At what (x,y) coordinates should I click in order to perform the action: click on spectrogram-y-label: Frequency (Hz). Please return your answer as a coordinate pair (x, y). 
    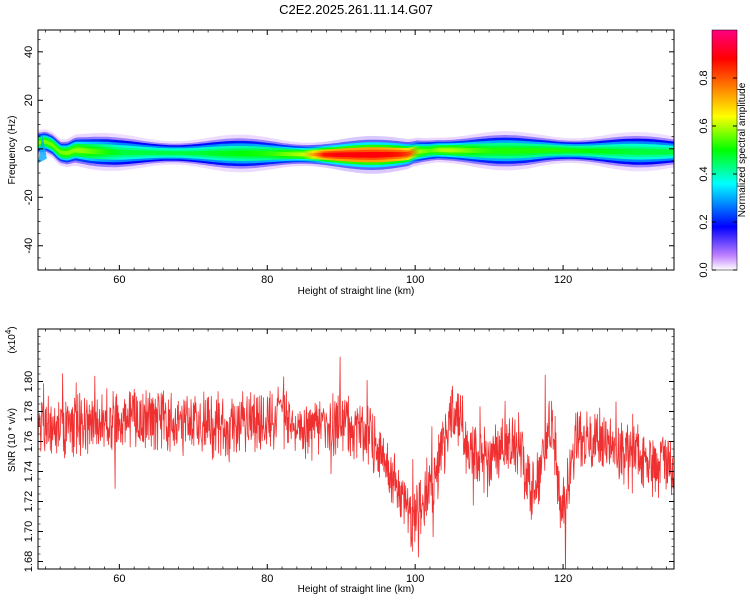
    Looking at the image, I should click on (12, 150).